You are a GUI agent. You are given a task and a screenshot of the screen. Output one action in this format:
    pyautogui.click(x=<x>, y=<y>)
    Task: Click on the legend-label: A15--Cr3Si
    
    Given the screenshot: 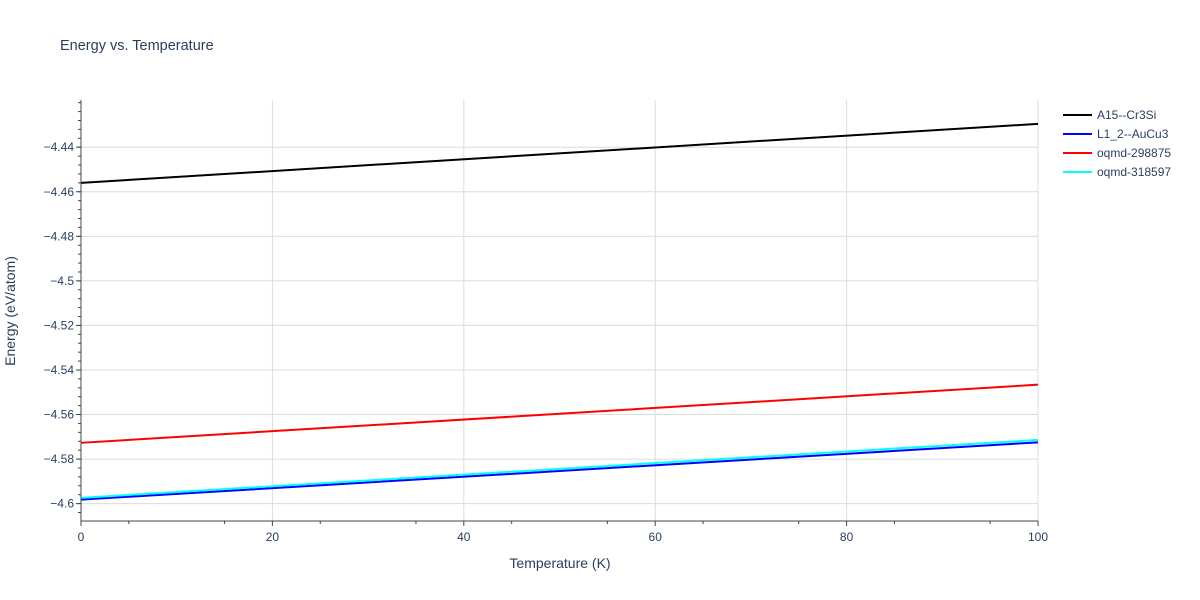 What is the action you would take?
    pyautogui.click(x=1126, y=115)
    